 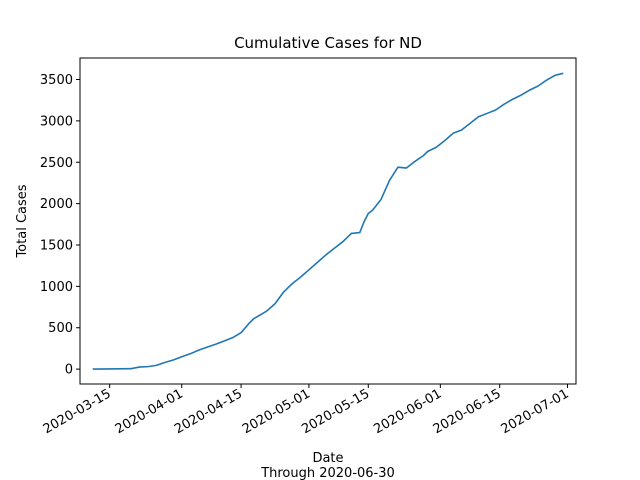 What do you see at coordinates (56, 80) in the screenshot?
I see `y-tick-label: 3500` at bounding box center [56, 80].